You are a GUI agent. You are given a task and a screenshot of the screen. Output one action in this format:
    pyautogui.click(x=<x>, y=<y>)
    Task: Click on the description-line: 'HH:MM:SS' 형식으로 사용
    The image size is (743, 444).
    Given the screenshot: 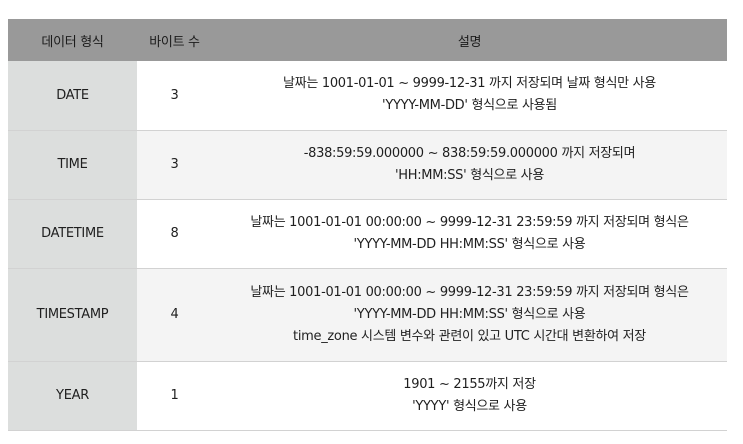 What is the action you would take?
    pyautogui.click(x=469, y=175)
    